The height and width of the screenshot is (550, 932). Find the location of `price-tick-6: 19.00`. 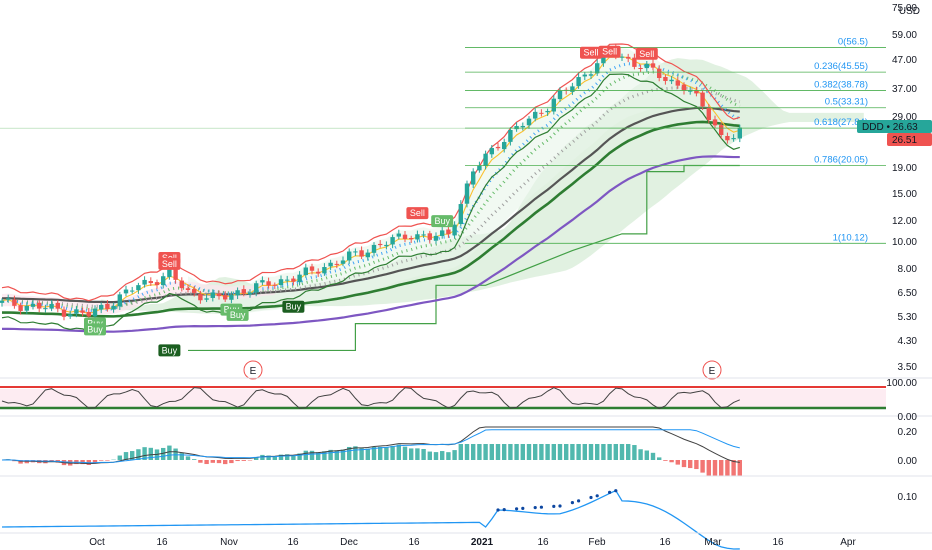

price-tick-6: 19.00 is located at coordinates (904, 168).